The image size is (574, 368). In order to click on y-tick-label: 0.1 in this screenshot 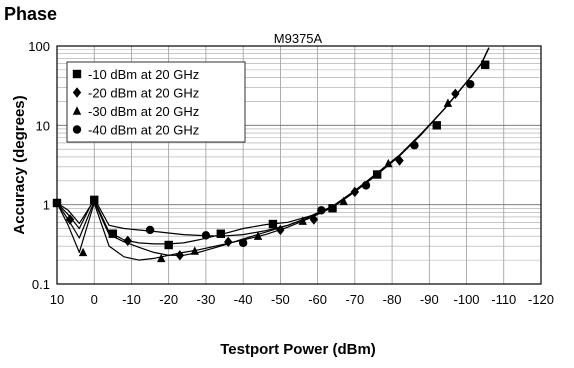, I will do `click(41, 284)`.